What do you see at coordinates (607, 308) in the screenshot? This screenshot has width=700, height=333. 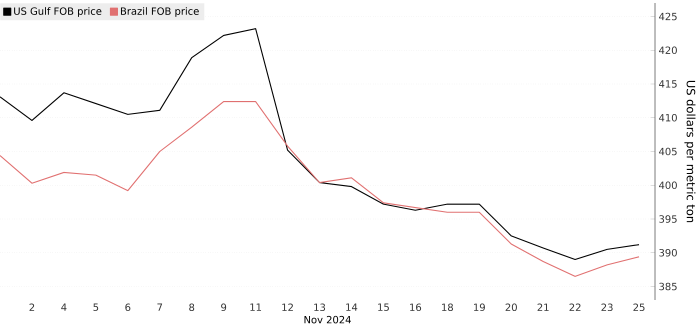 I see `x-tick-label: 23` at bounding box center [607, 308].